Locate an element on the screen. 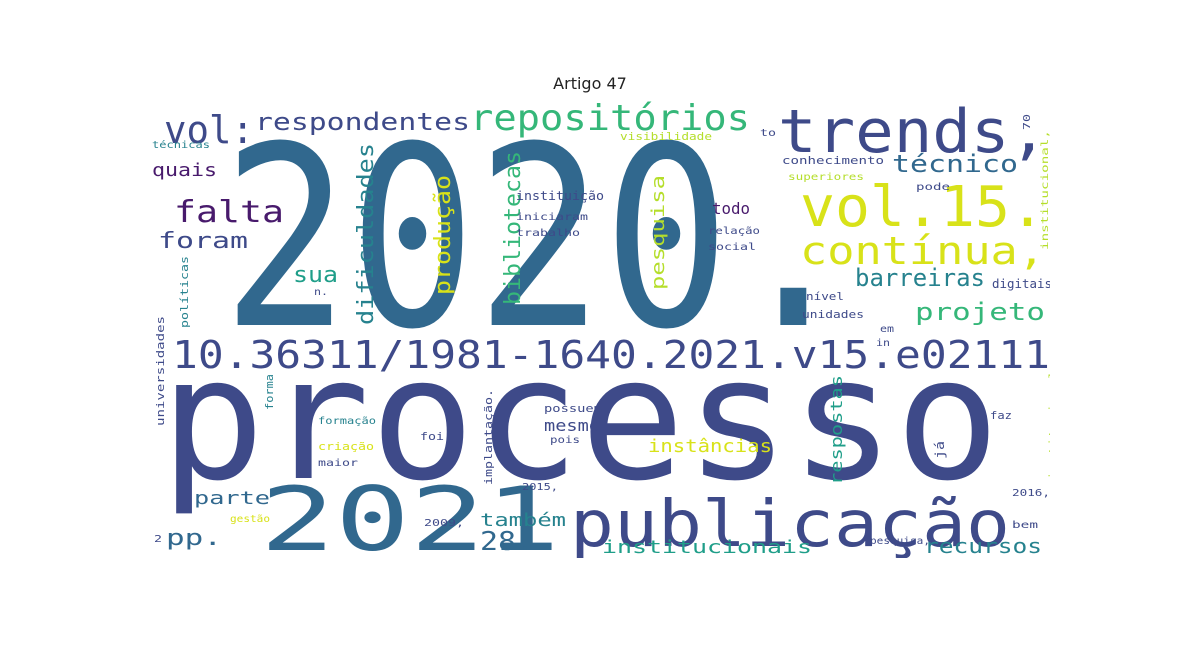 This screenshot has height=650, width=1180. word-cloud-word: respondentes is located at coordinates (362, 122).